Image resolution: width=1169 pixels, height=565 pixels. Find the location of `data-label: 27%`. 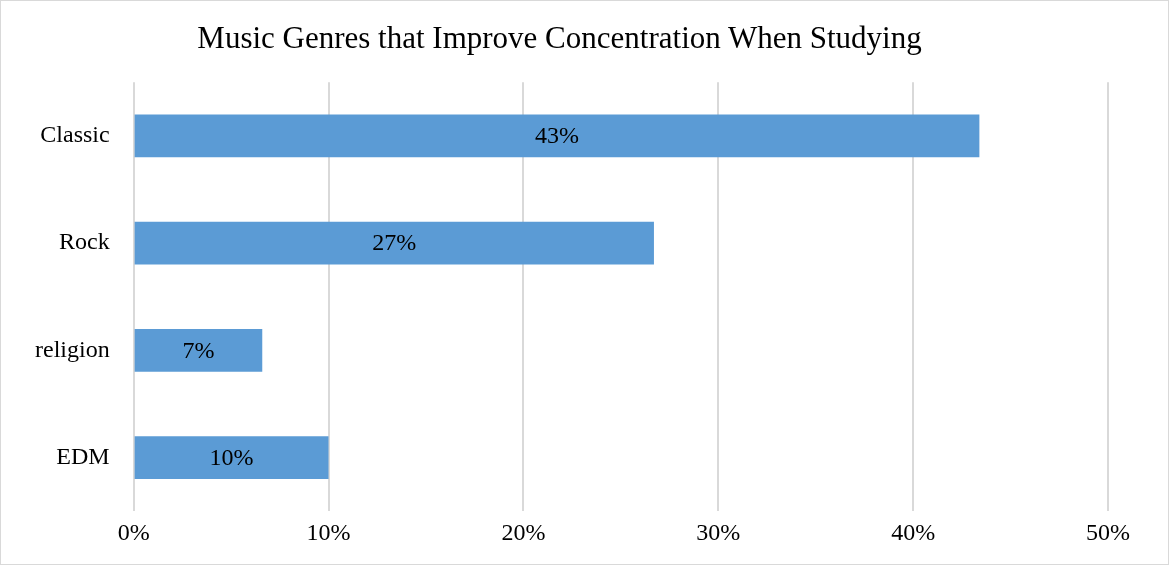

data-label: 27% is located at coordinates (394, 242).